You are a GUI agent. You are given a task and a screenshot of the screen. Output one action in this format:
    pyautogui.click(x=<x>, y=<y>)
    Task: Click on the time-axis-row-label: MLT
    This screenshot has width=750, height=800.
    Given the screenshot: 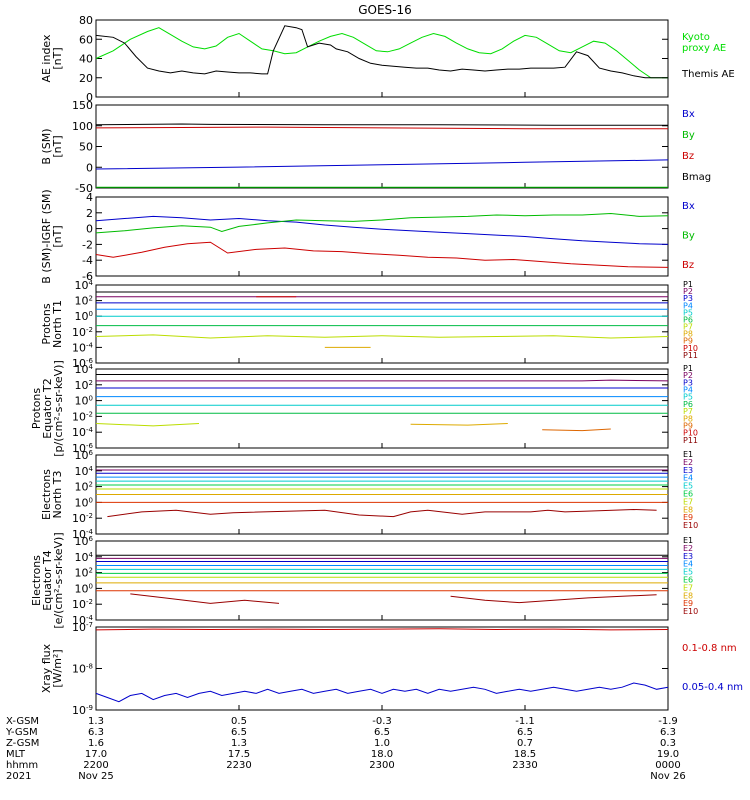 What is the action you would take?
    pyautogui.click(x=16, y=754)
    